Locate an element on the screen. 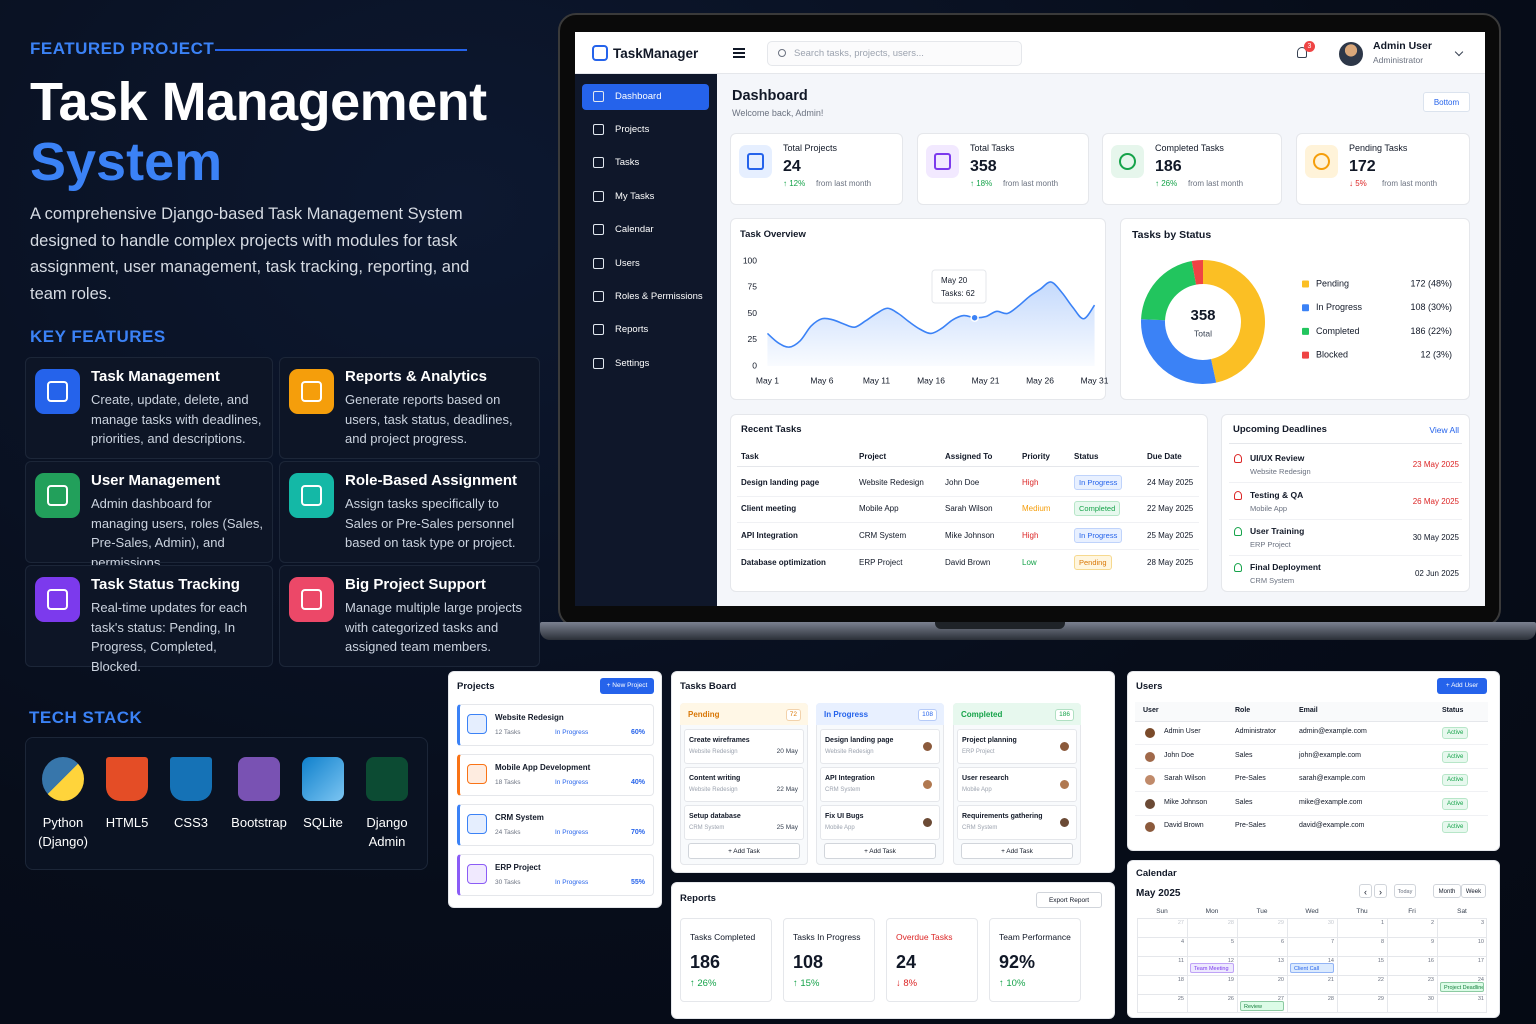 Image resolution: width=1536 pixels, height=1024 pixels. deadline-date: 26 May 2025 is located at coordinates (1435, 501).